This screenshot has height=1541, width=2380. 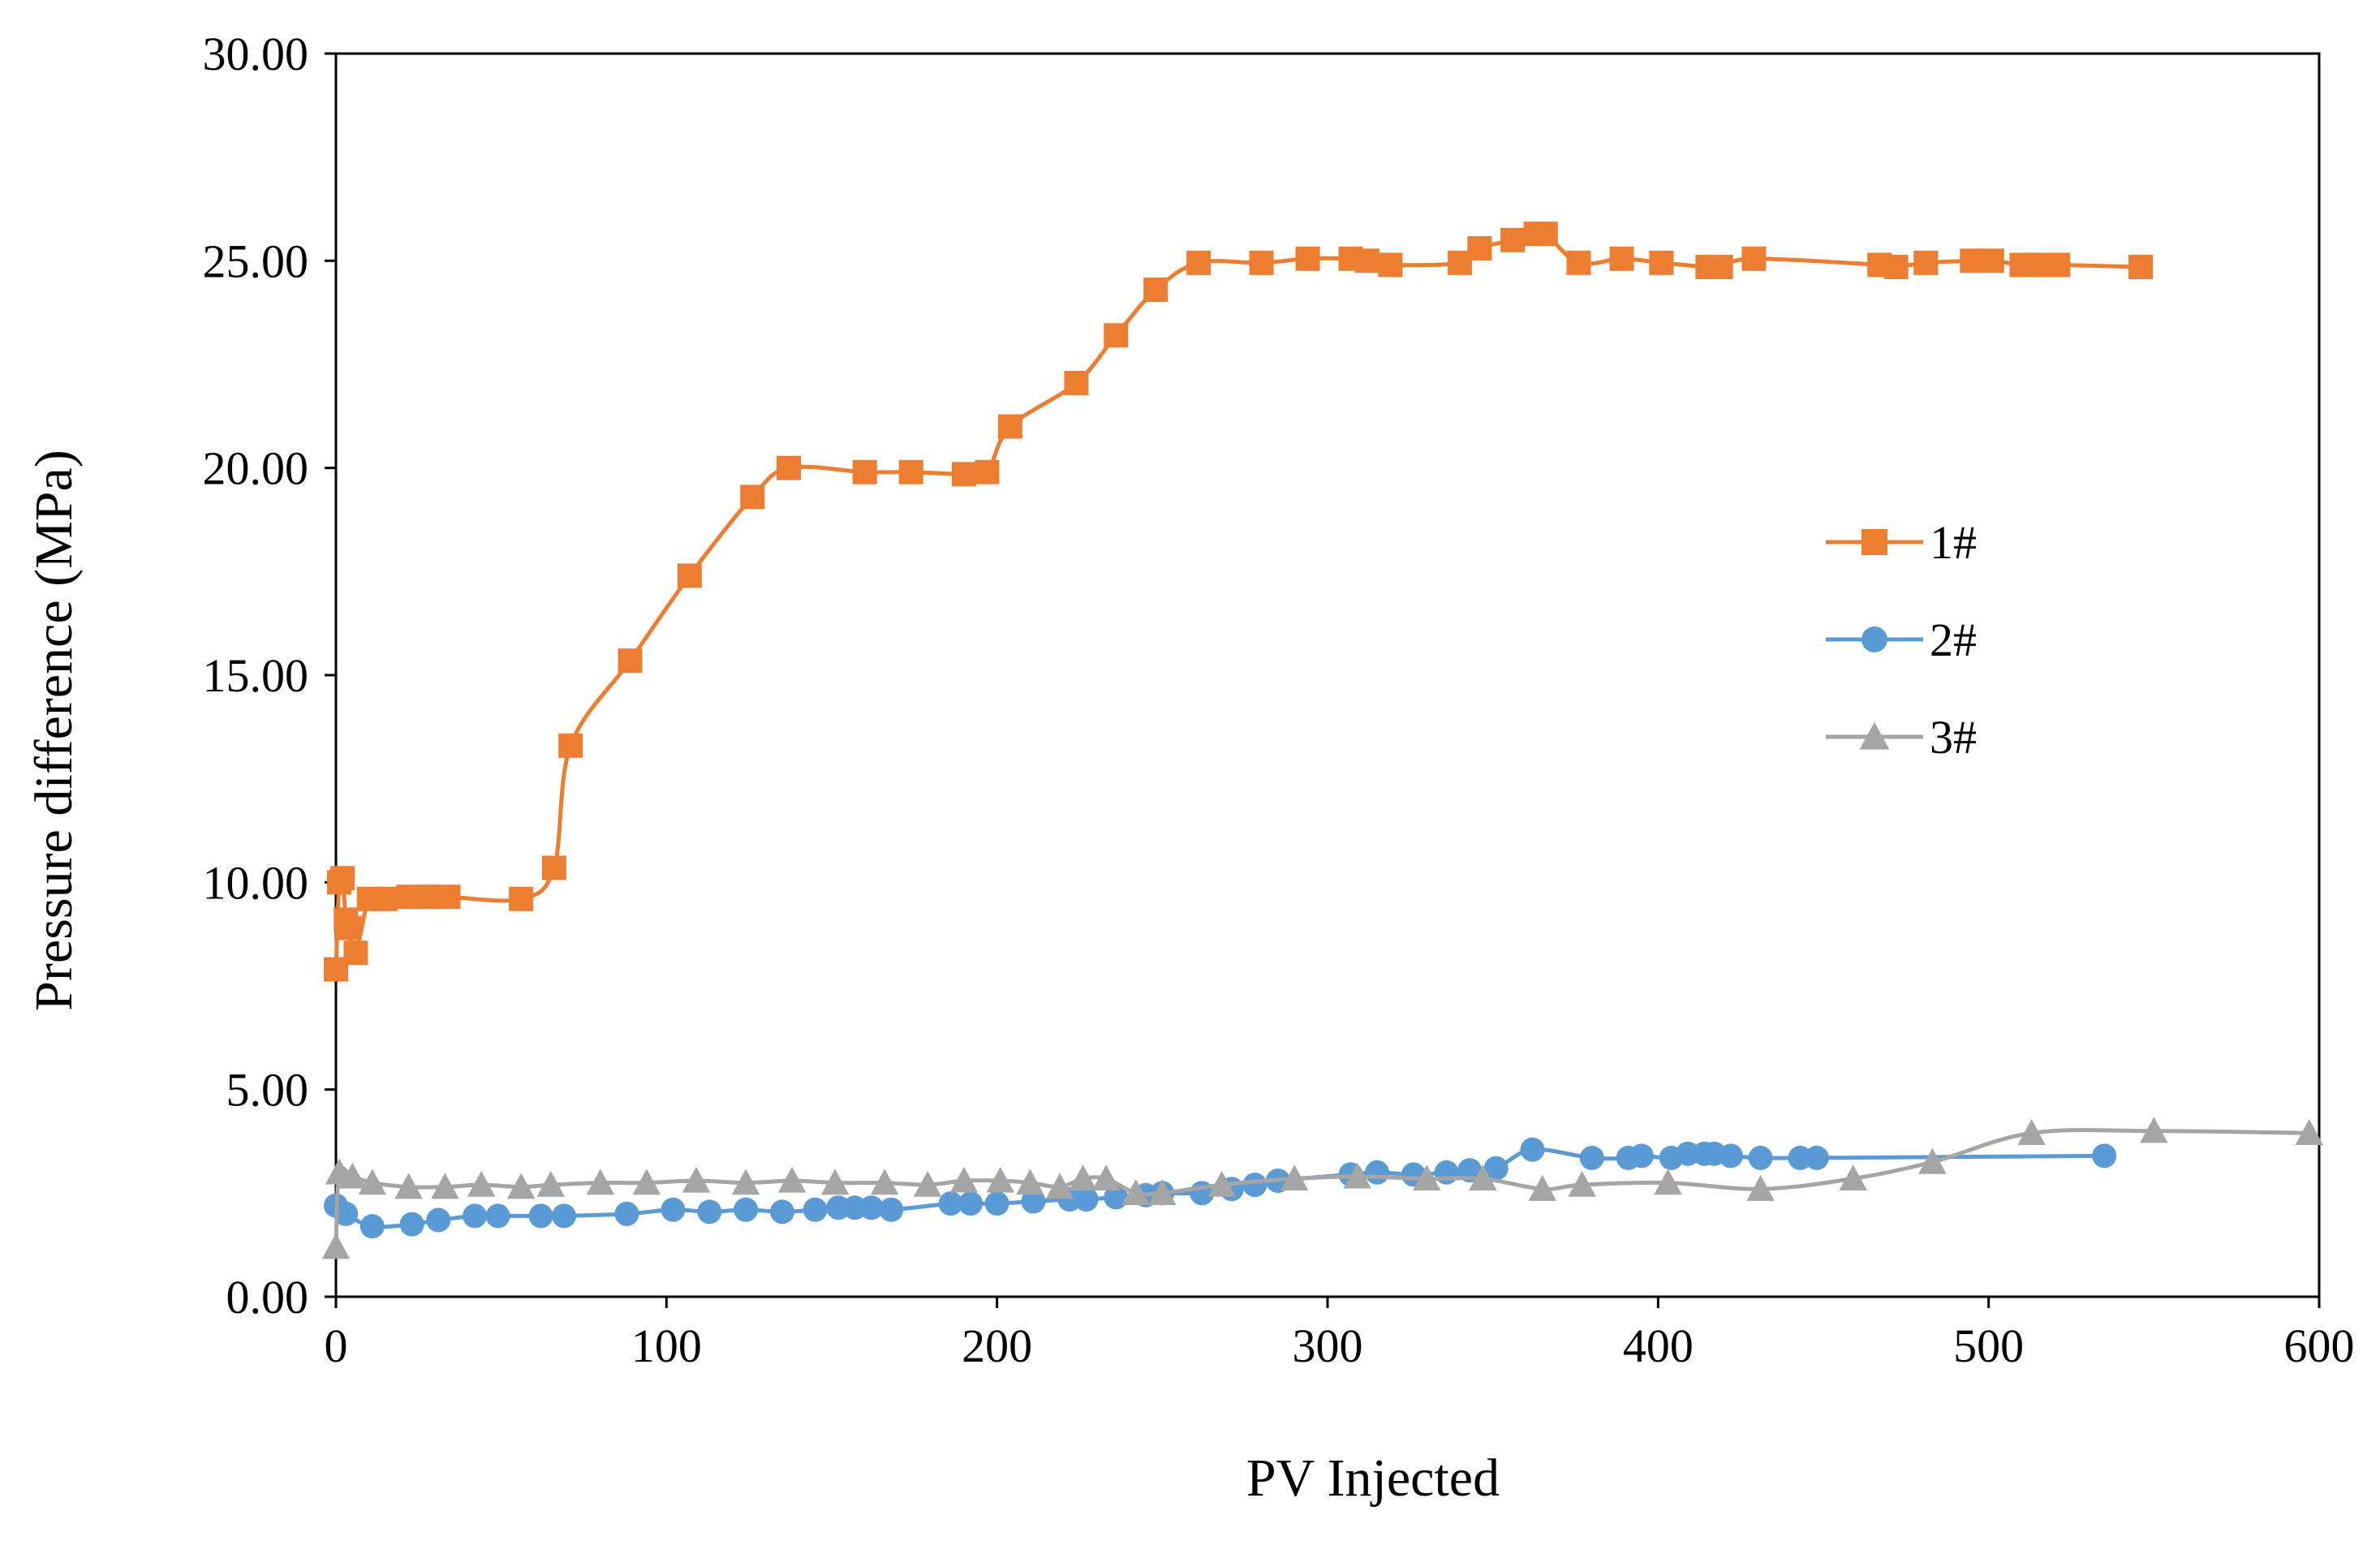 I want to click on legend-item-2: 2#, so click(x=1902, y=639).